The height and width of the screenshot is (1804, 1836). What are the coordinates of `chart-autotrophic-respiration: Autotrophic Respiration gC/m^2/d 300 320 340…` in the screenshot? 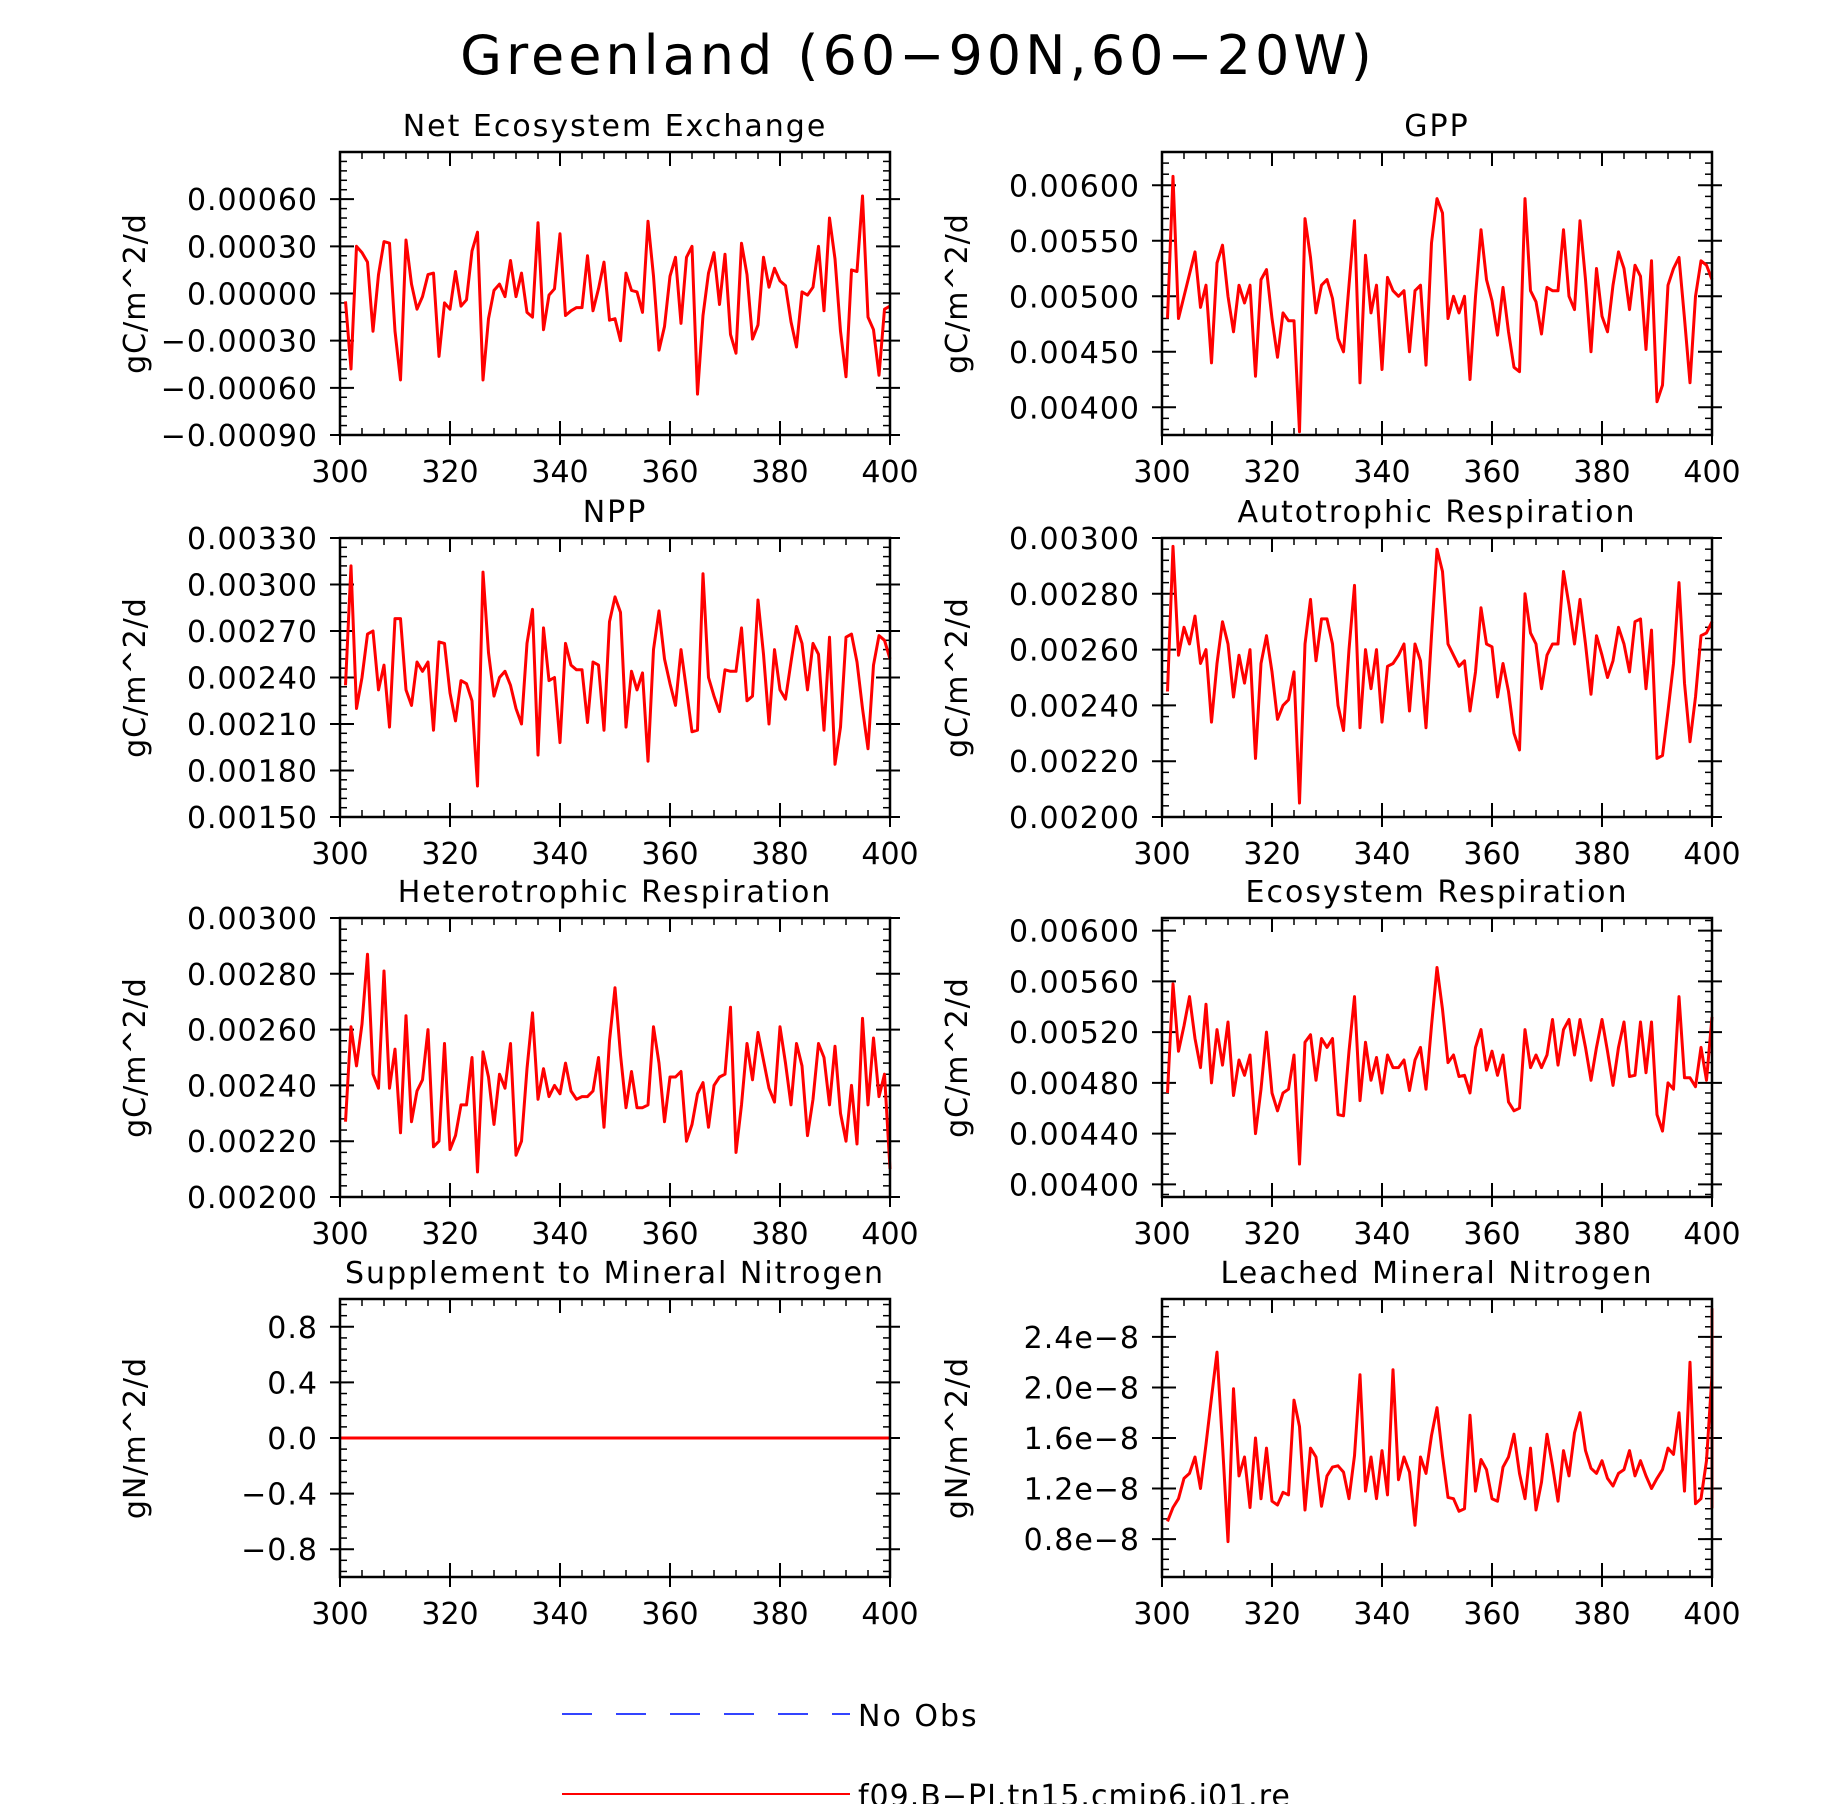 It's located at (1340, 683).